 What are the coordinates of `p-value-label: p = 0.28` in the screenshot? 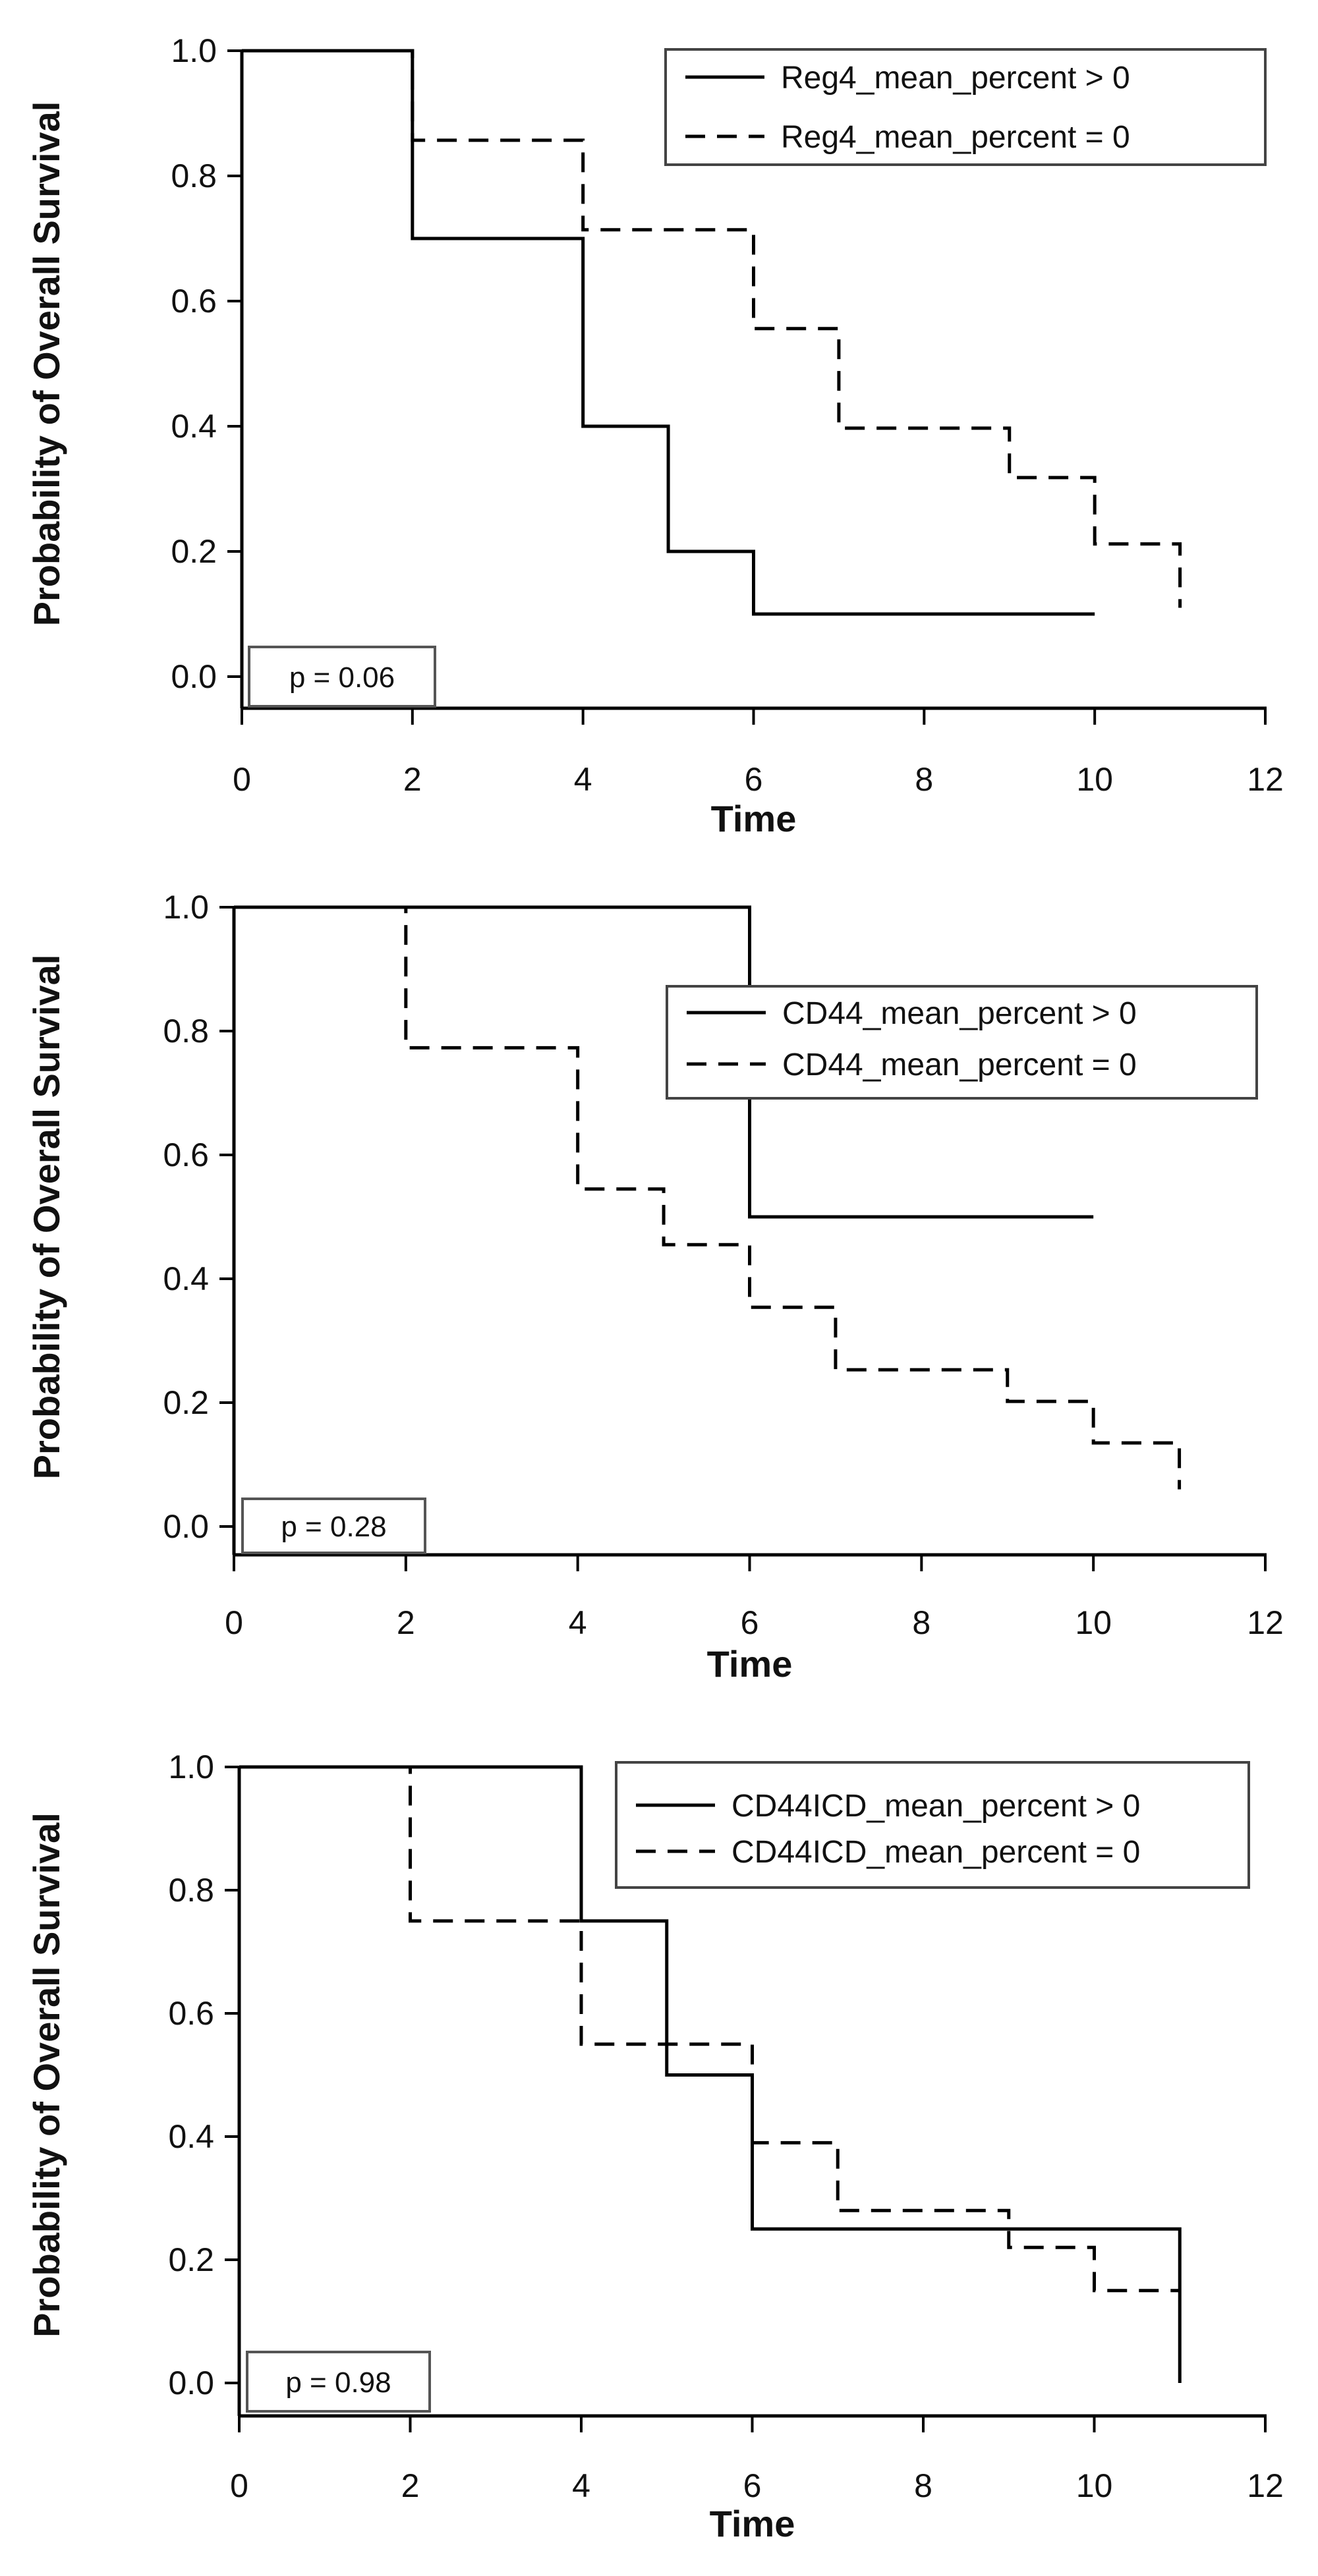 It's located at (333, 1527).